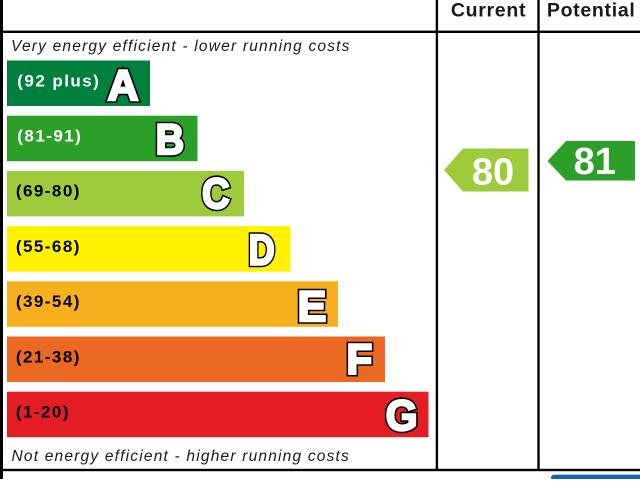 The height and width of the screenshot is (484, 640). What do you see at coordinates (488, 11) in the screenshot?
I see `svg-text: Current` at bounding box center [488, 11].